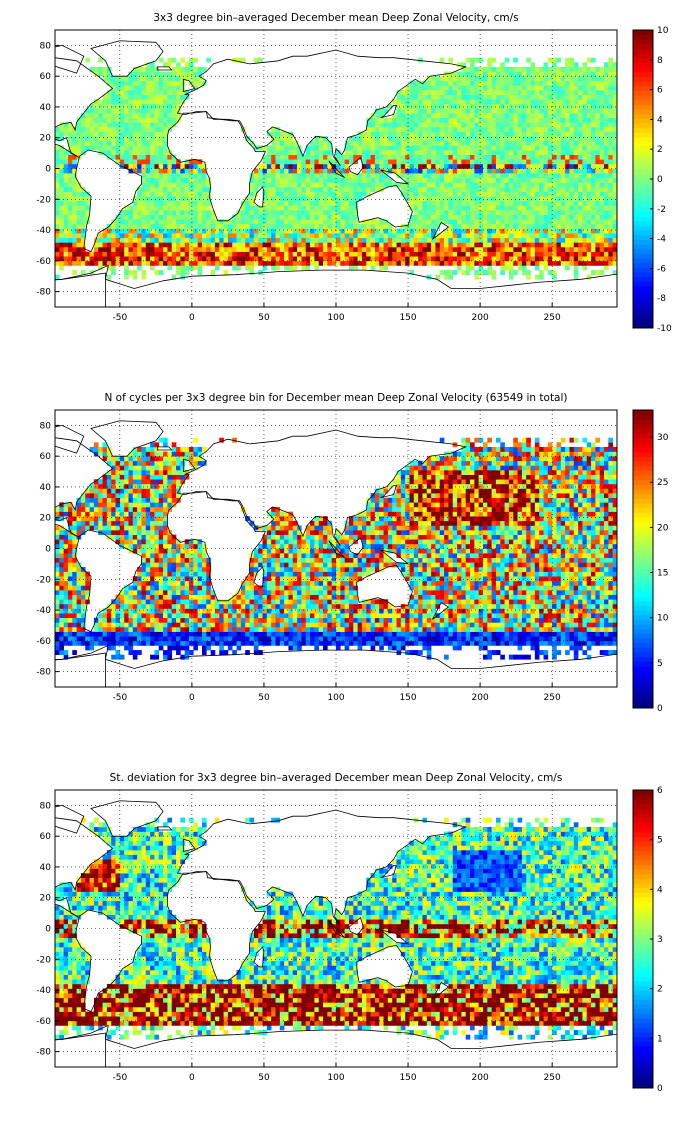 The height and width of the screenshot is (1140, 696). What do you see at coordinates (384, 206) in the screenshot?
I see `coastline` at bounding box center [384, 206].